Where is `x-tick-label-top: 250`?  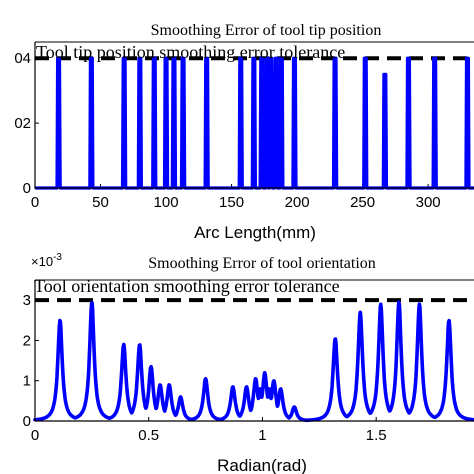 x-tick-label-top: 250 is located at coordinates (362, 202).